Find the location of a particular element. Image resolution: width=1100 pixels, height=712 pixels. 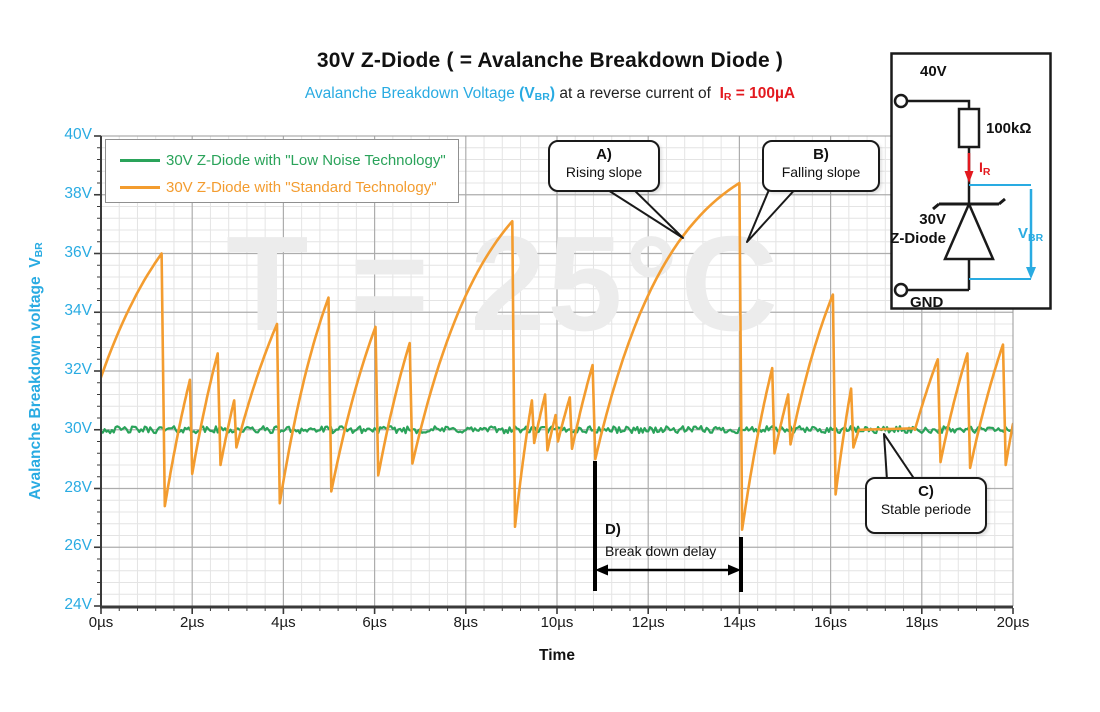

y-tick-label: 36V is located at coordinates (78, 252).